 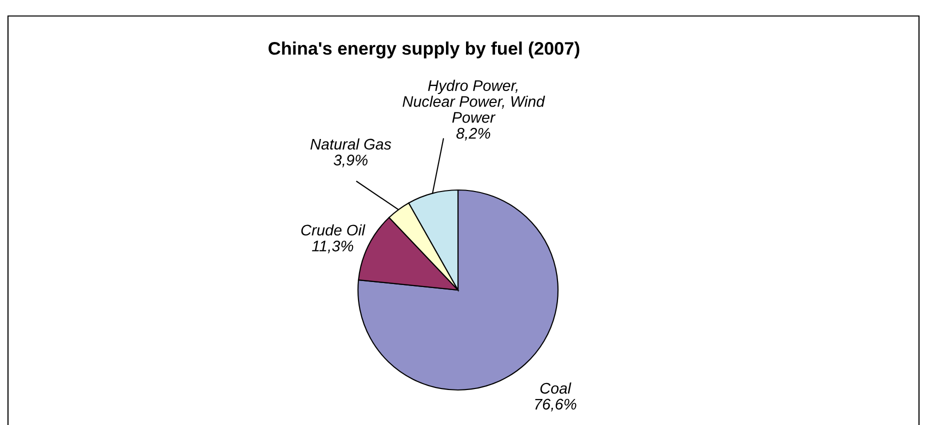 What do you see at coordinates (555, 405) in the screenshot?
I see `data-label: 76,6%` at bounding box center [555, 405].